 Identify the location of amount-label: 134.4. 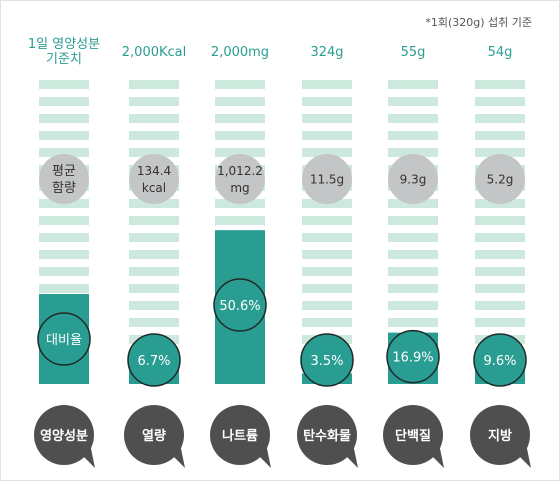
(154, 171).